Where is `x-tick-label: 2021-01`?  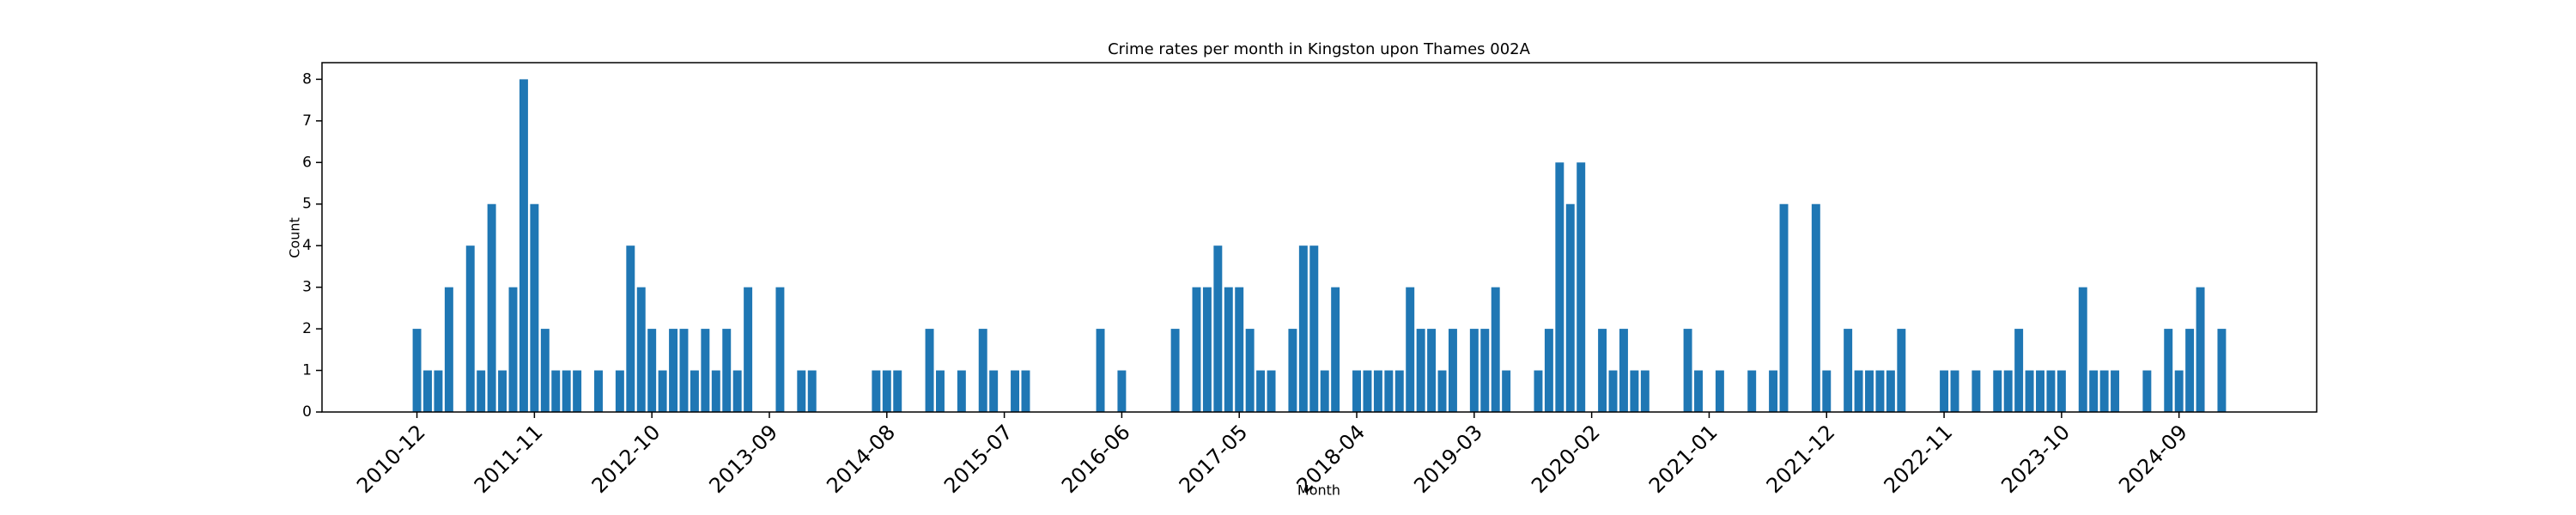
x-tick-label: 2021-01 is located at coordinates (1683, 459).